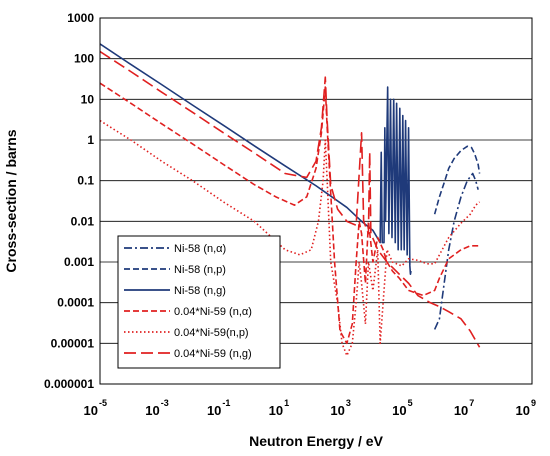 The height and width of the screenshot is (456, 550). Describe the element at coordinates (103, 403) in the screenshot. I see `x-tick-exponent: -5` at that location.